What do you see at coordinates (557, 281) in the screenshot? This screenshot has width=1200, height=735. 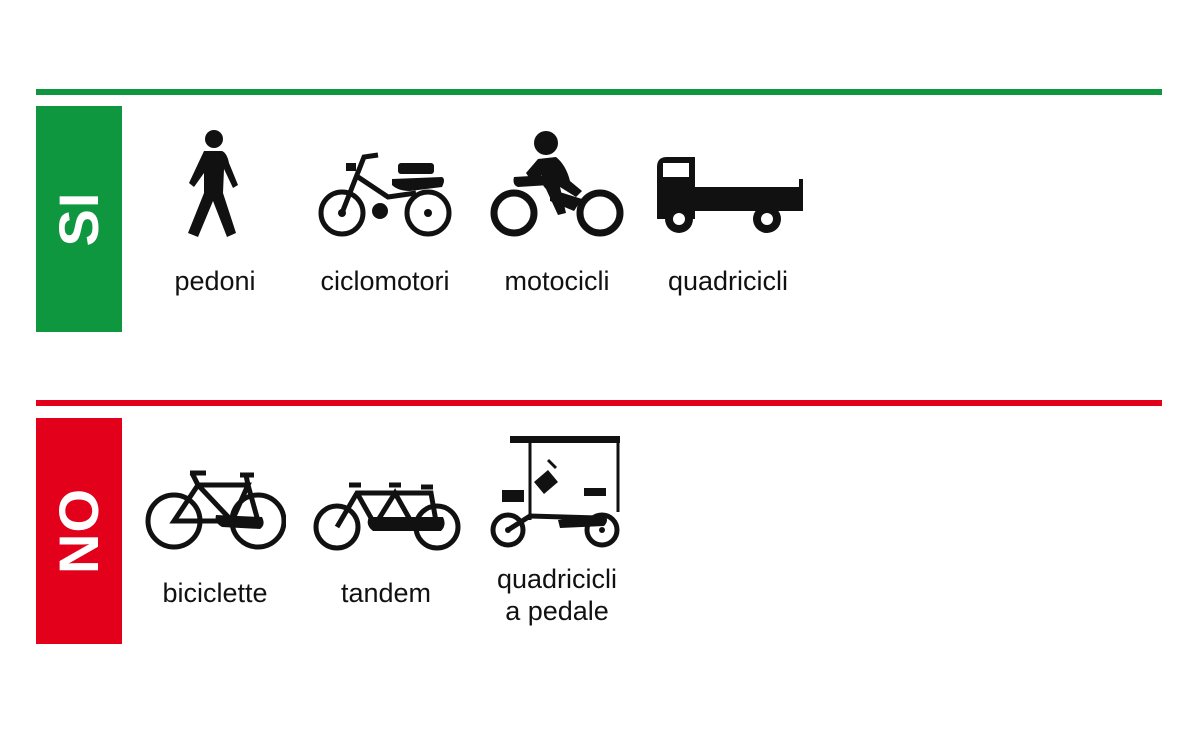 I see `allowed-item-label: motocicli` at bounding box center [557, 281].